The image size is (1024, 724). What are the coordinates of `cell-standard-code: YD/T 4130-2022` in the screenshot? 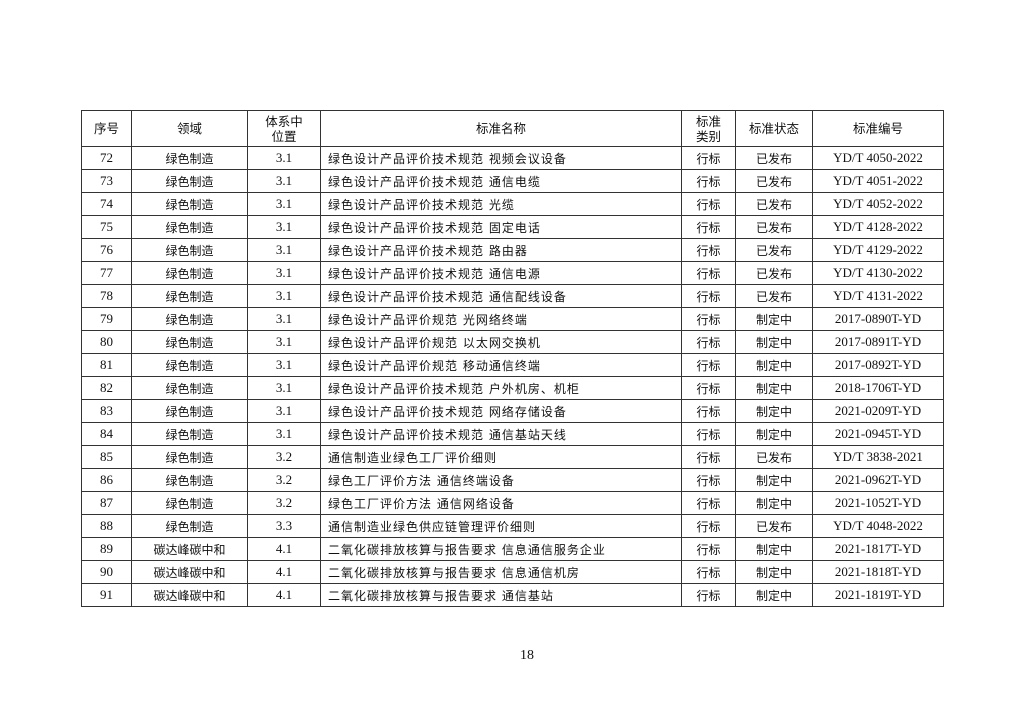 It's located at (878, 273).